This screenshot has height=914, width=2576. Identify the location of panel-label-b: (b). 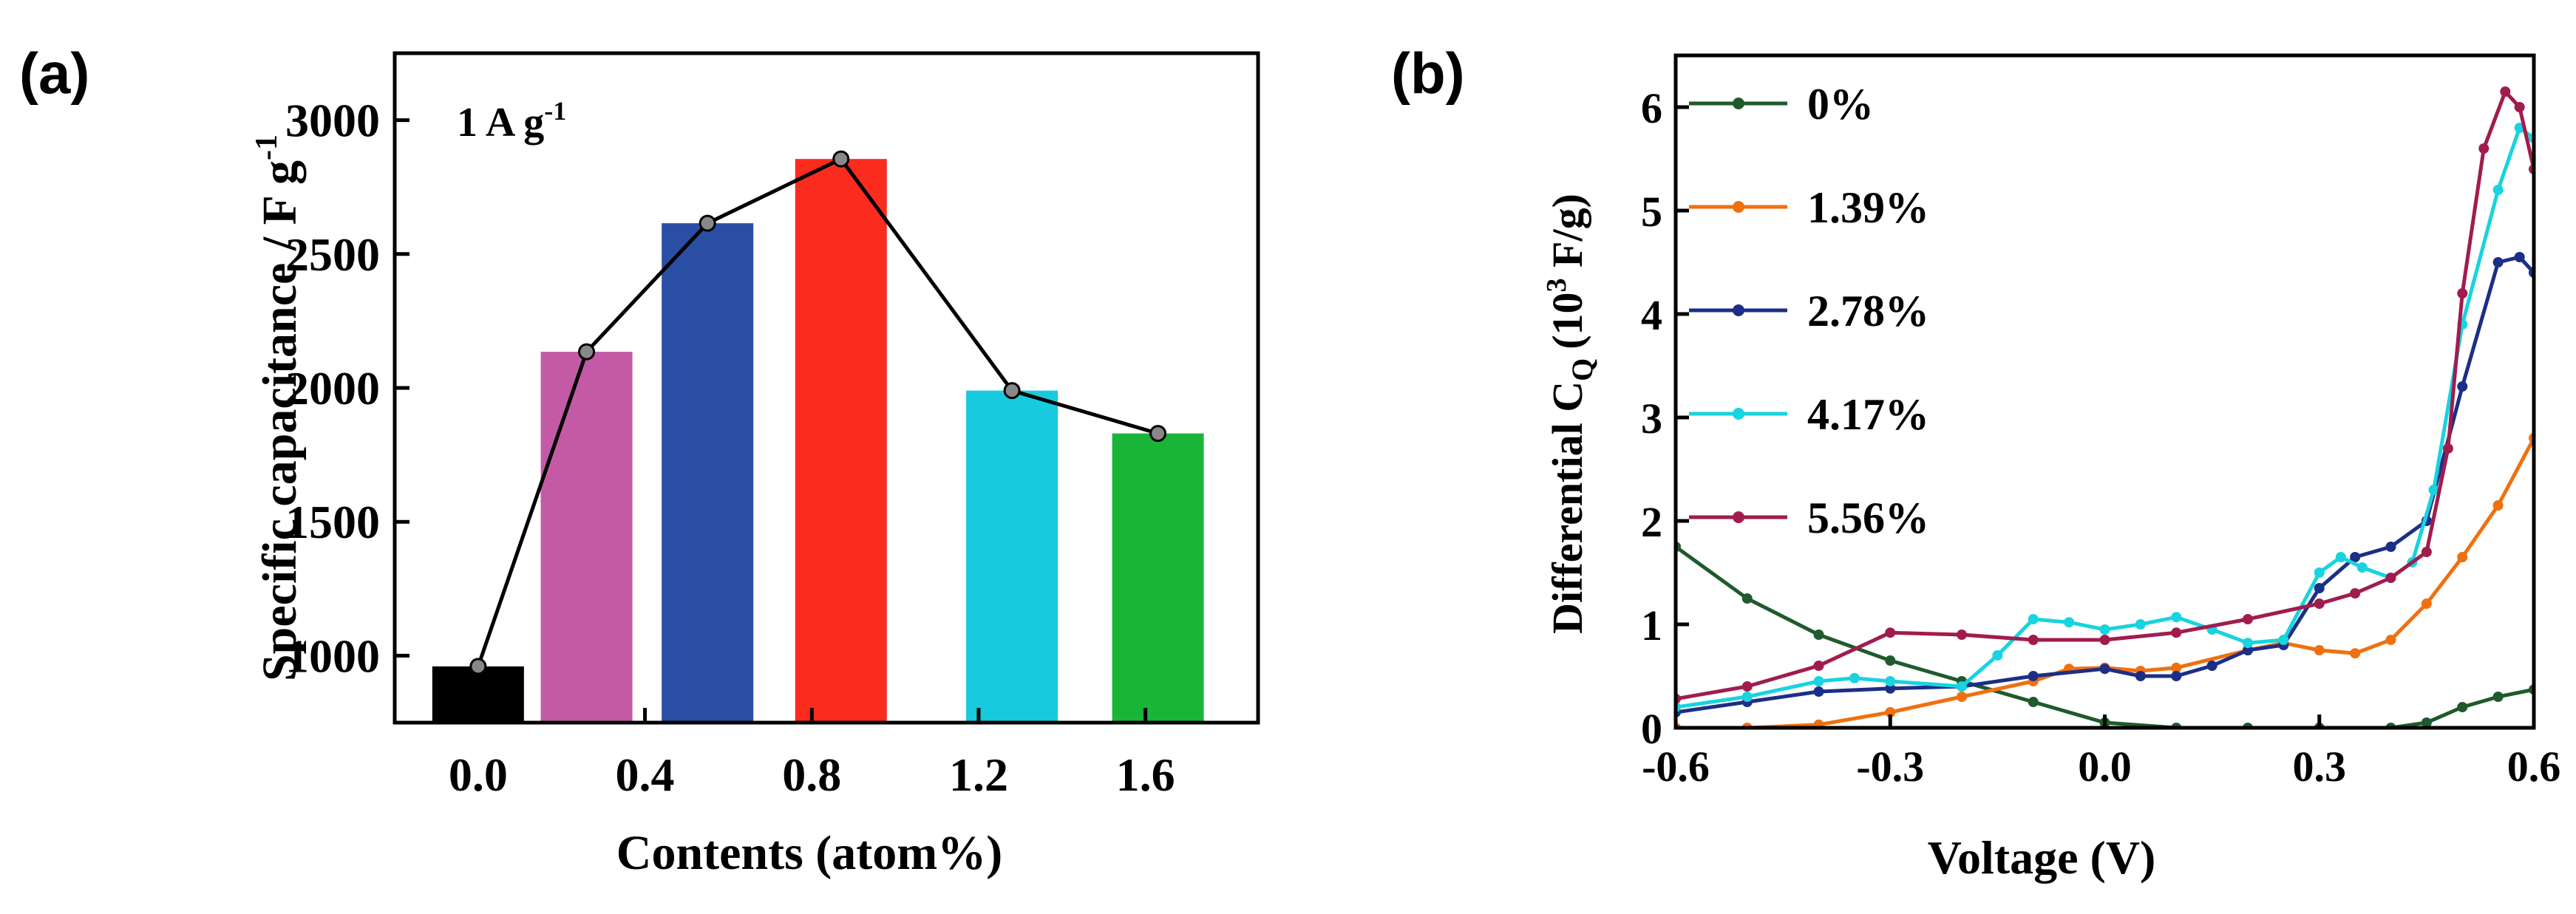
(1428, 73).